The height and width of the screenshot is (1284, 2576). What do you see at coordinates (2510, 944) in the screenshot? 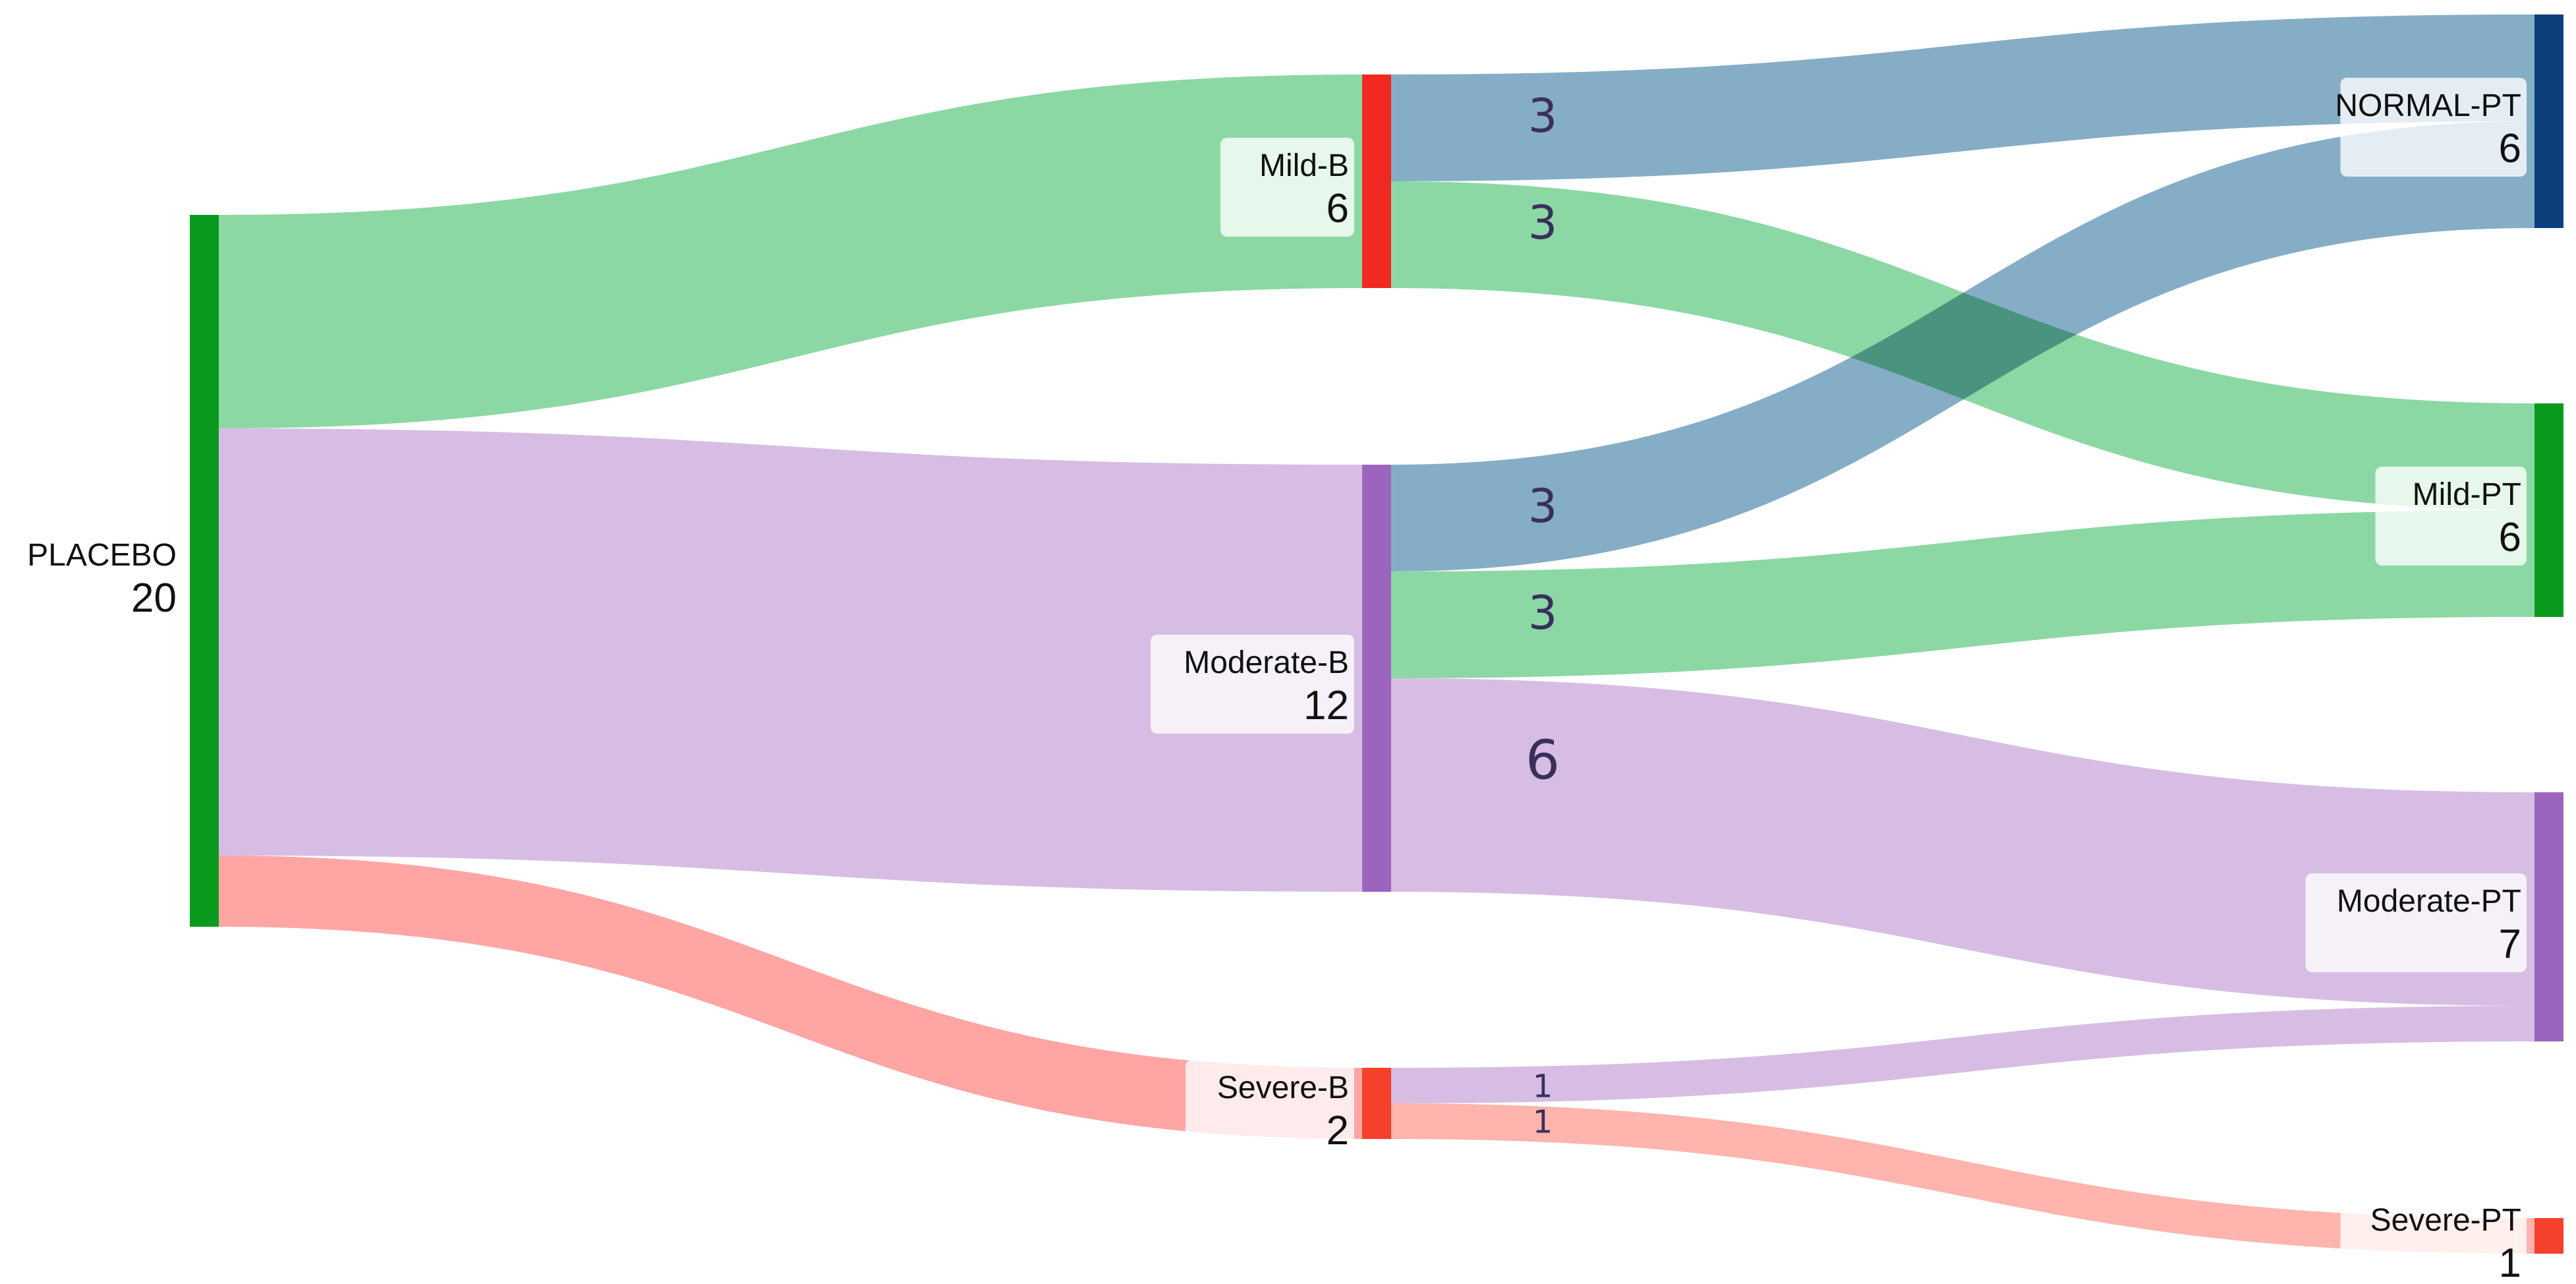
I see `node-value-moderate-pt: 7` at bounding box center [2510, 944].